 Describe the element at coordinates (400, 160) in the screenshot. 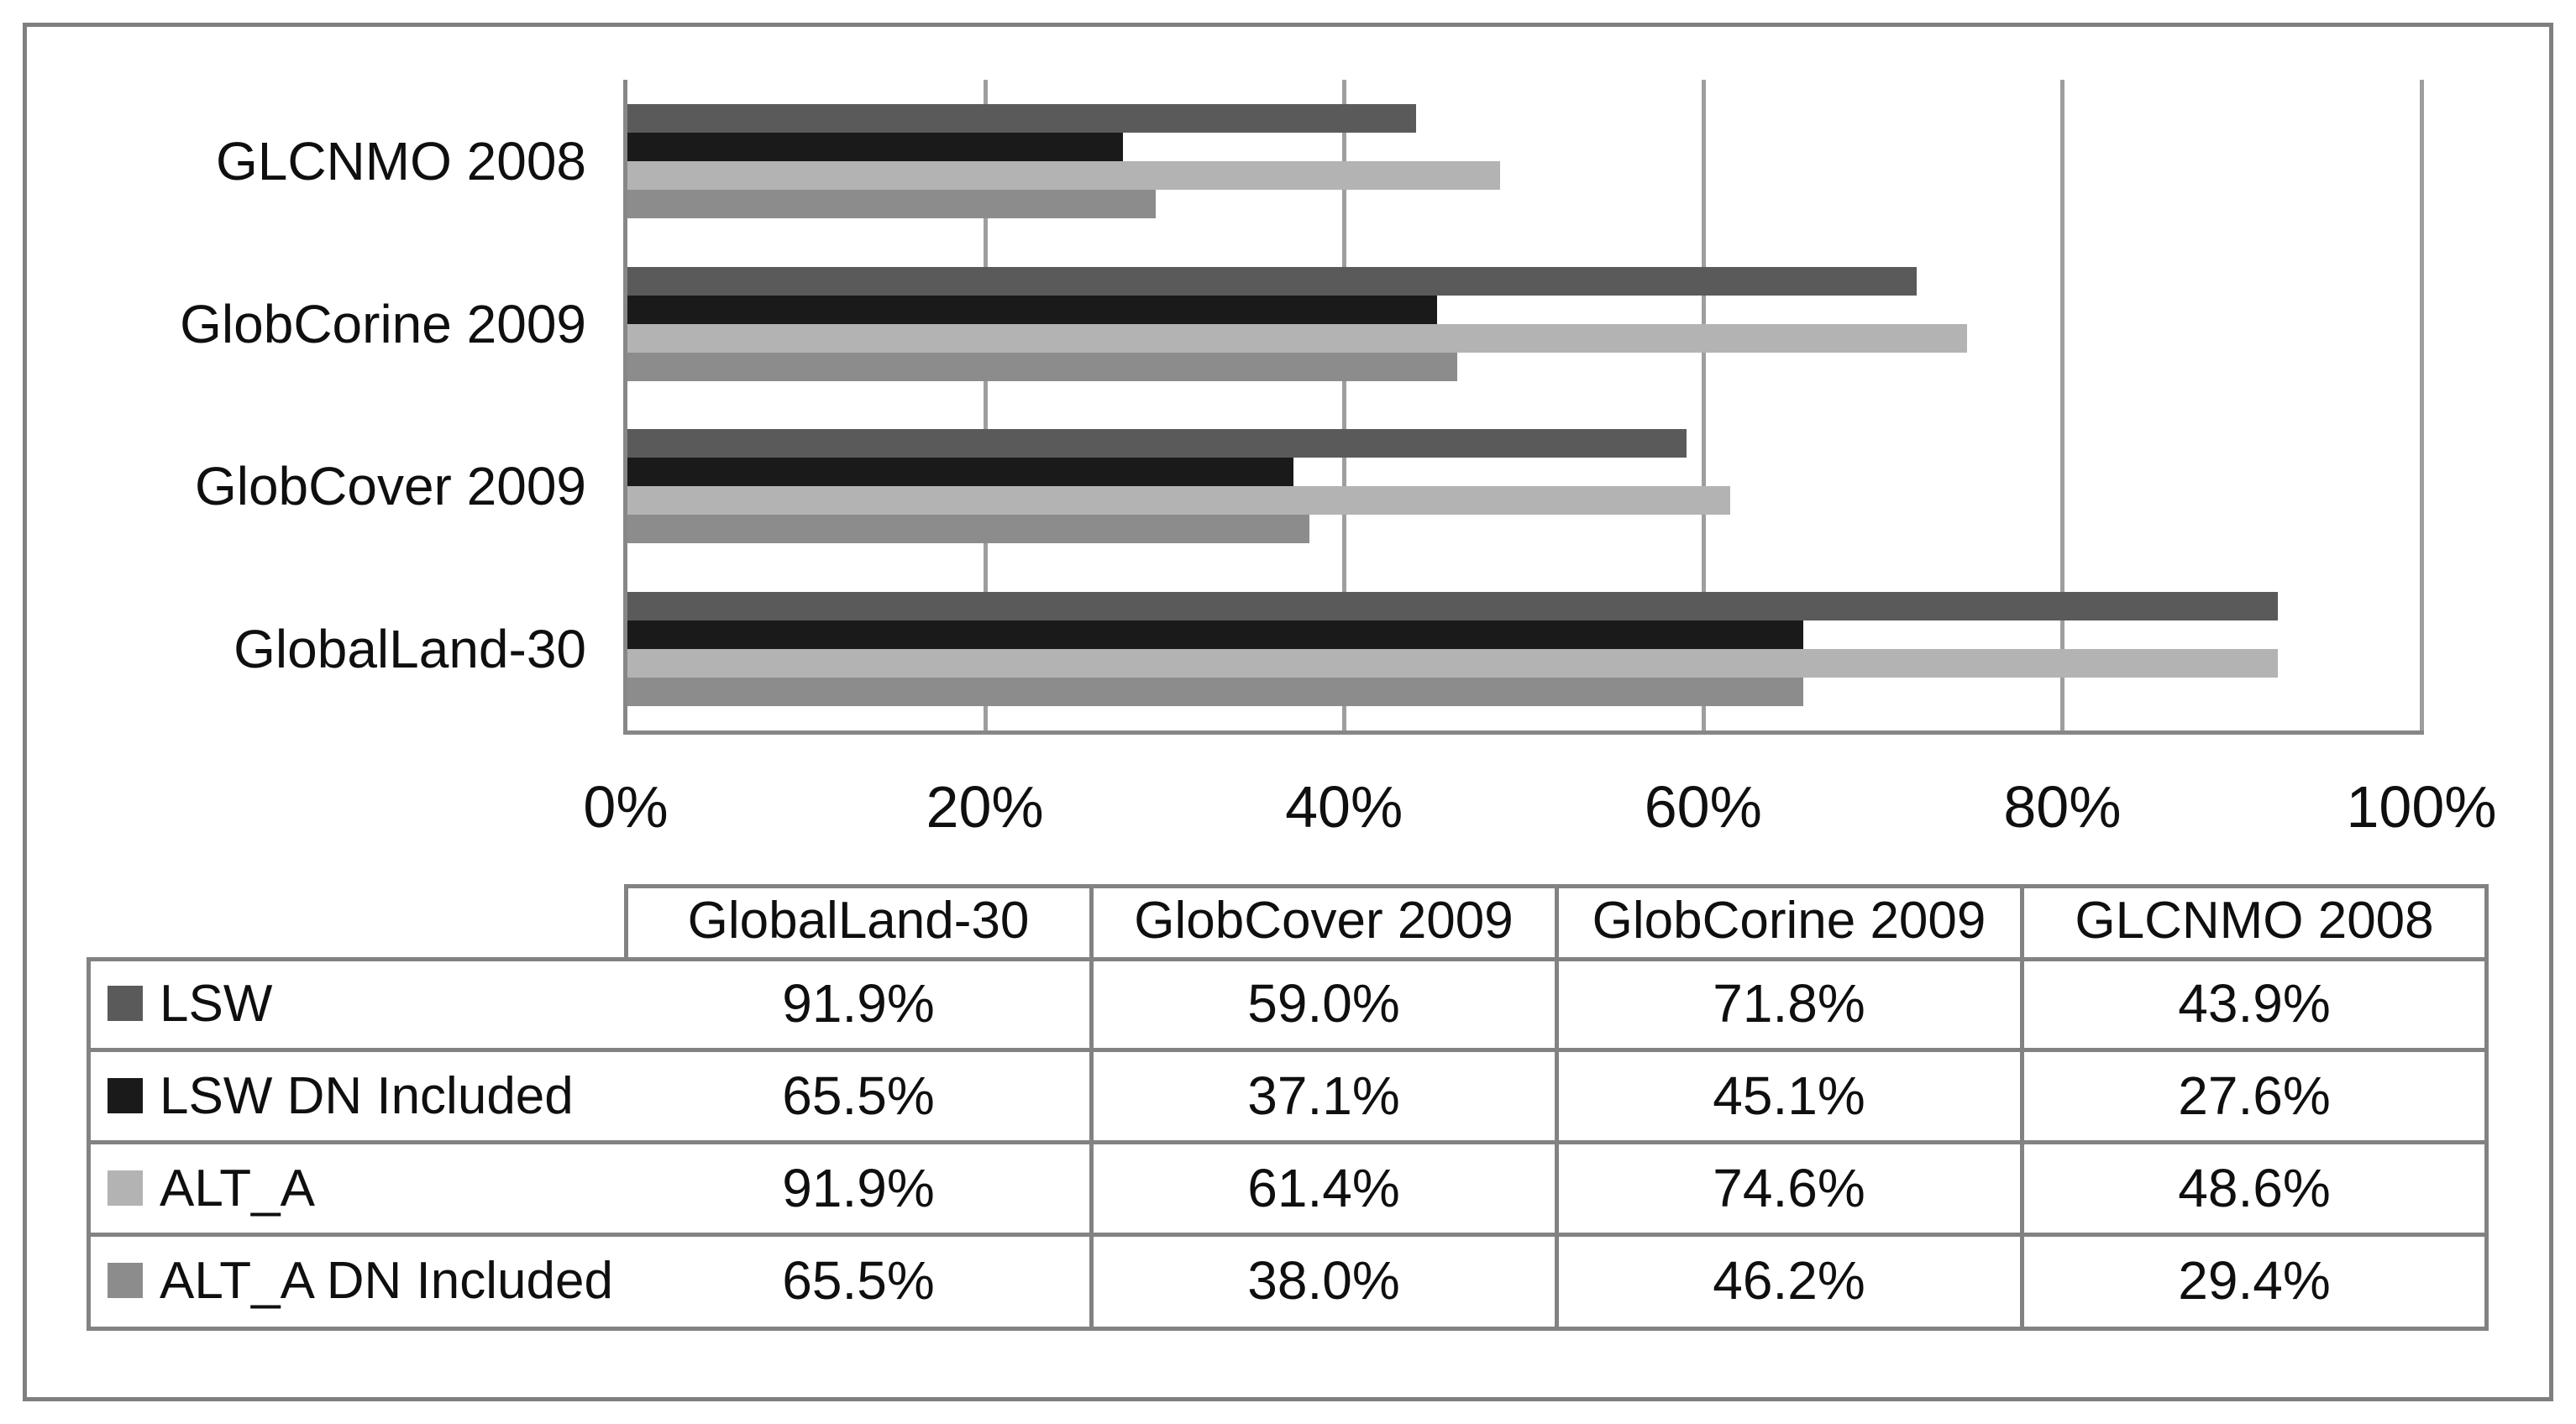

I see `category-label-glcnmo-2008: GLCNMO 2008` at that location.